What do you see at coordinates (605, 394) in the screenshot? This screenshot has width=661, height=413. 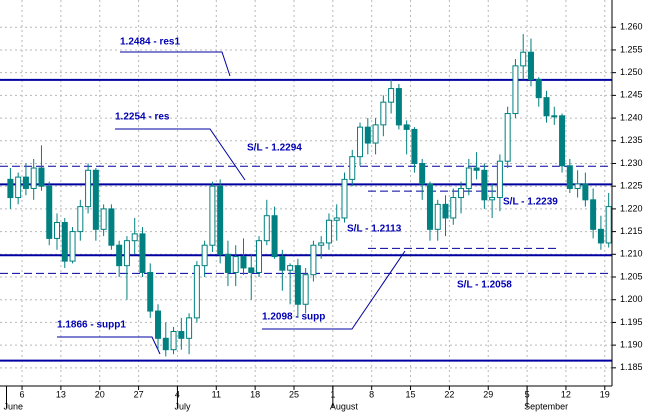 I see `x-tick-label: 19` at bounding box center [605, 394].